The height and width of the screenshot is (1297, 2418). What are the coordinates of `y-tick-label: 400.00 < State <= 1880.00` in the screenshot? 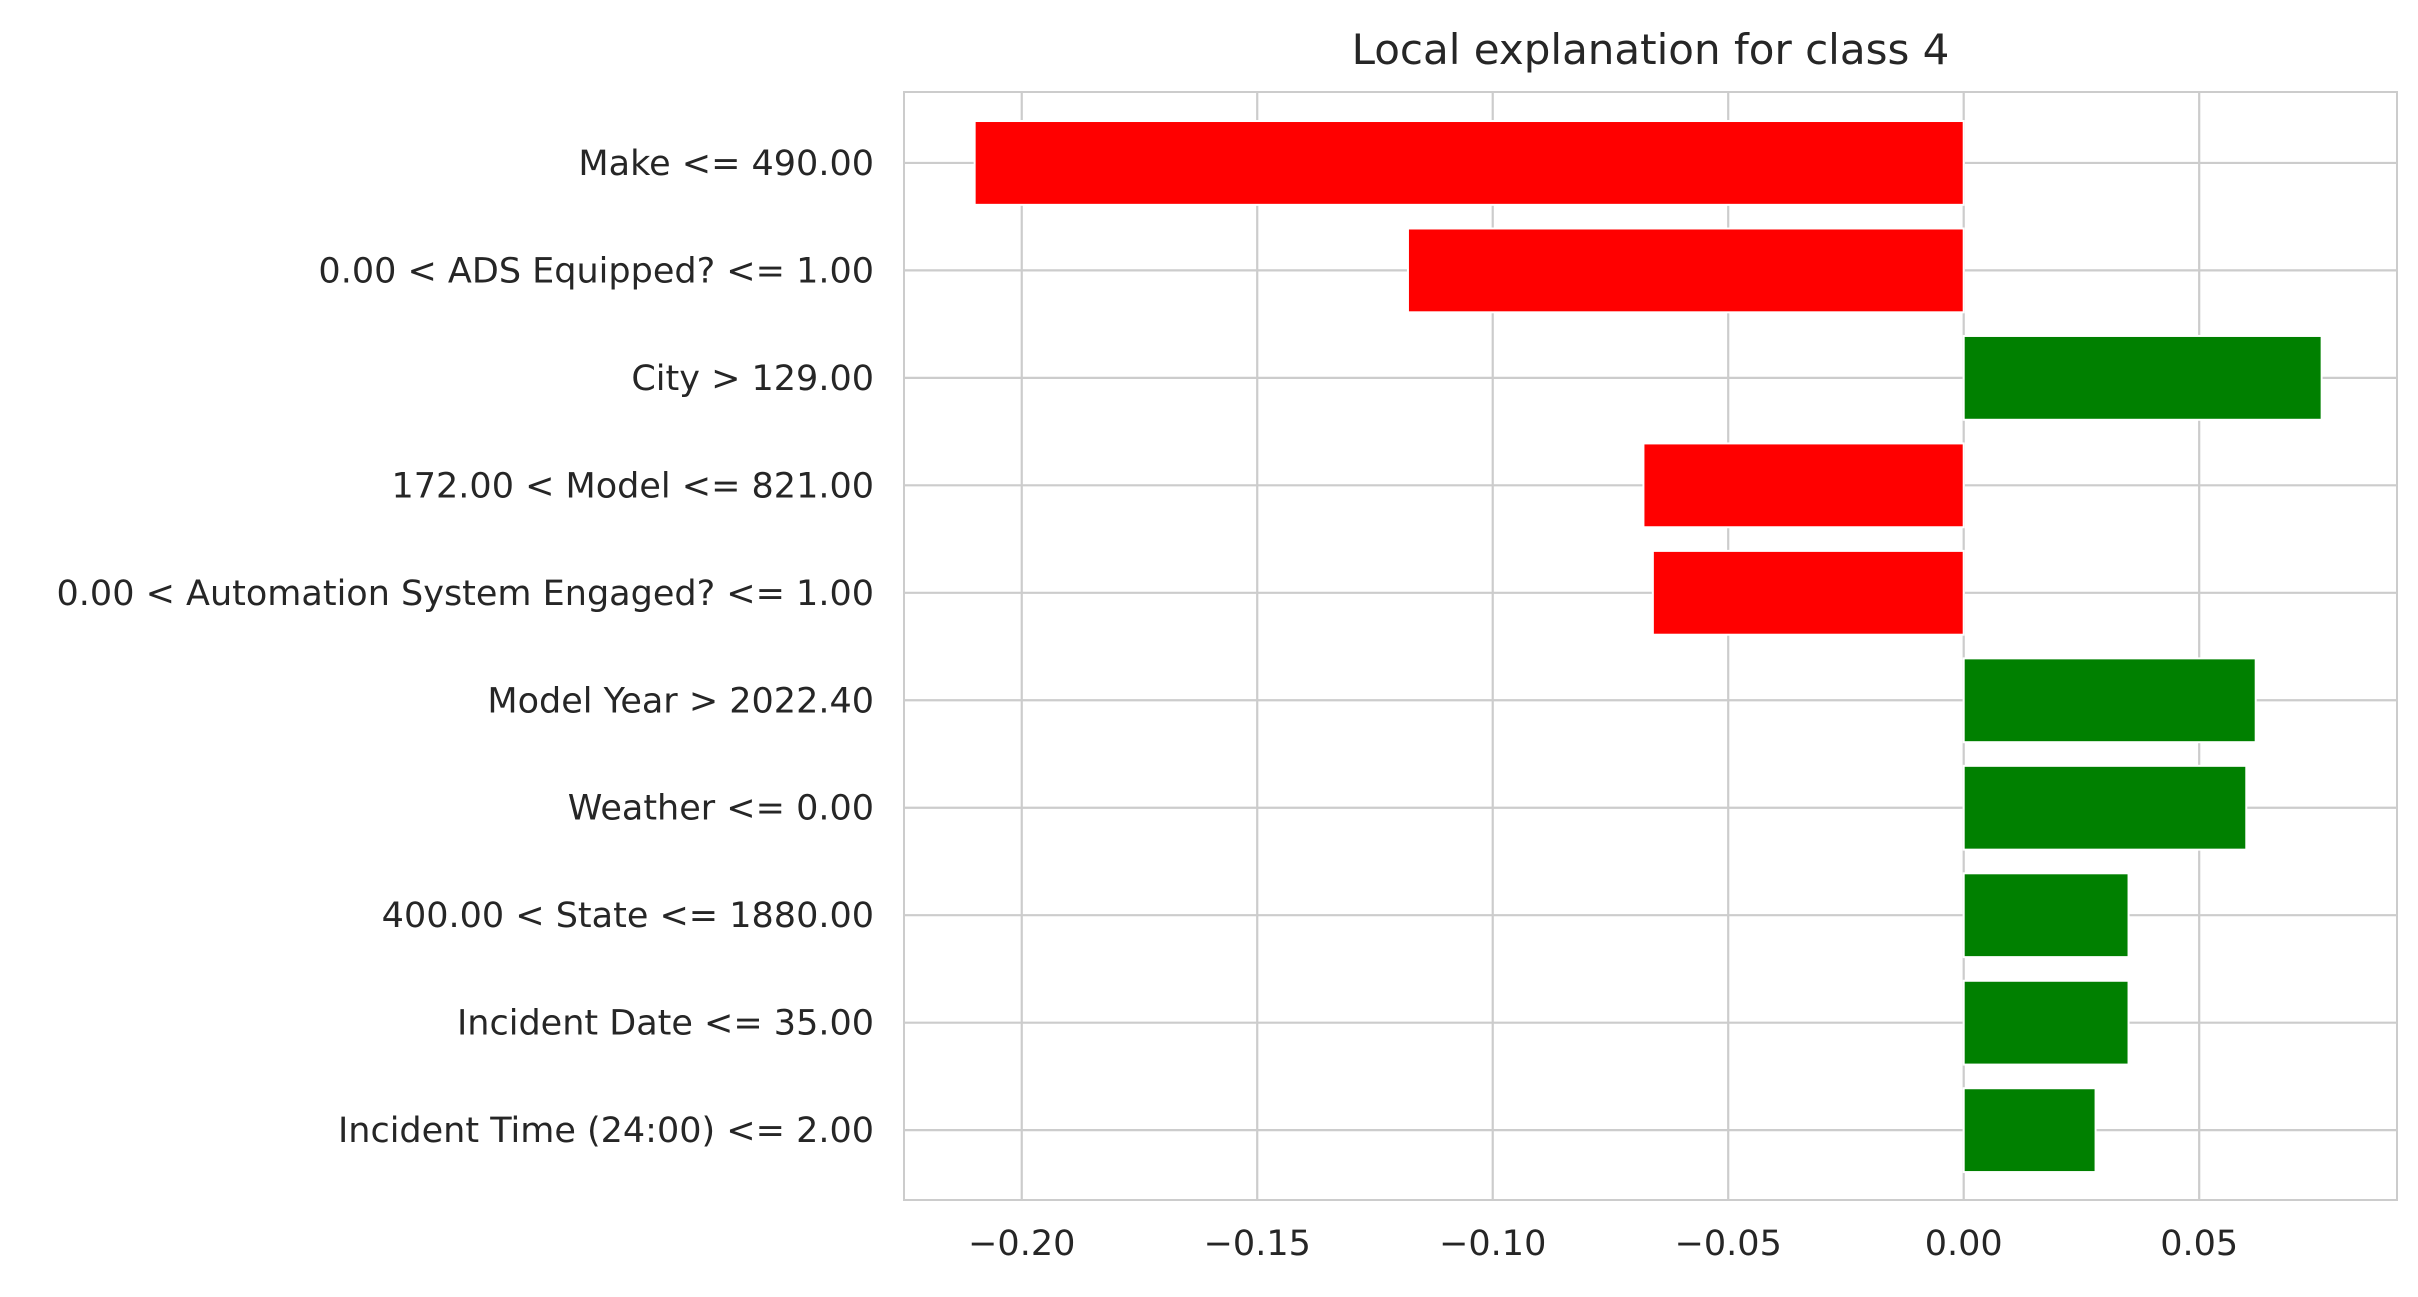 It's located at (628, 916).